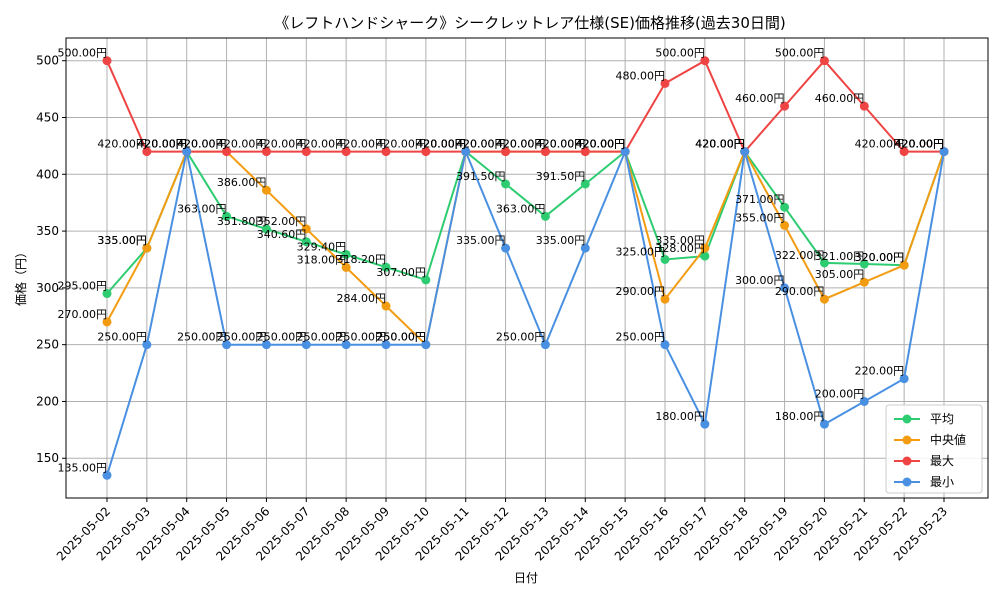  Describe the element at coordinates (880, 257) in the screenshot. I see `data-label: 320.00円` at that location.